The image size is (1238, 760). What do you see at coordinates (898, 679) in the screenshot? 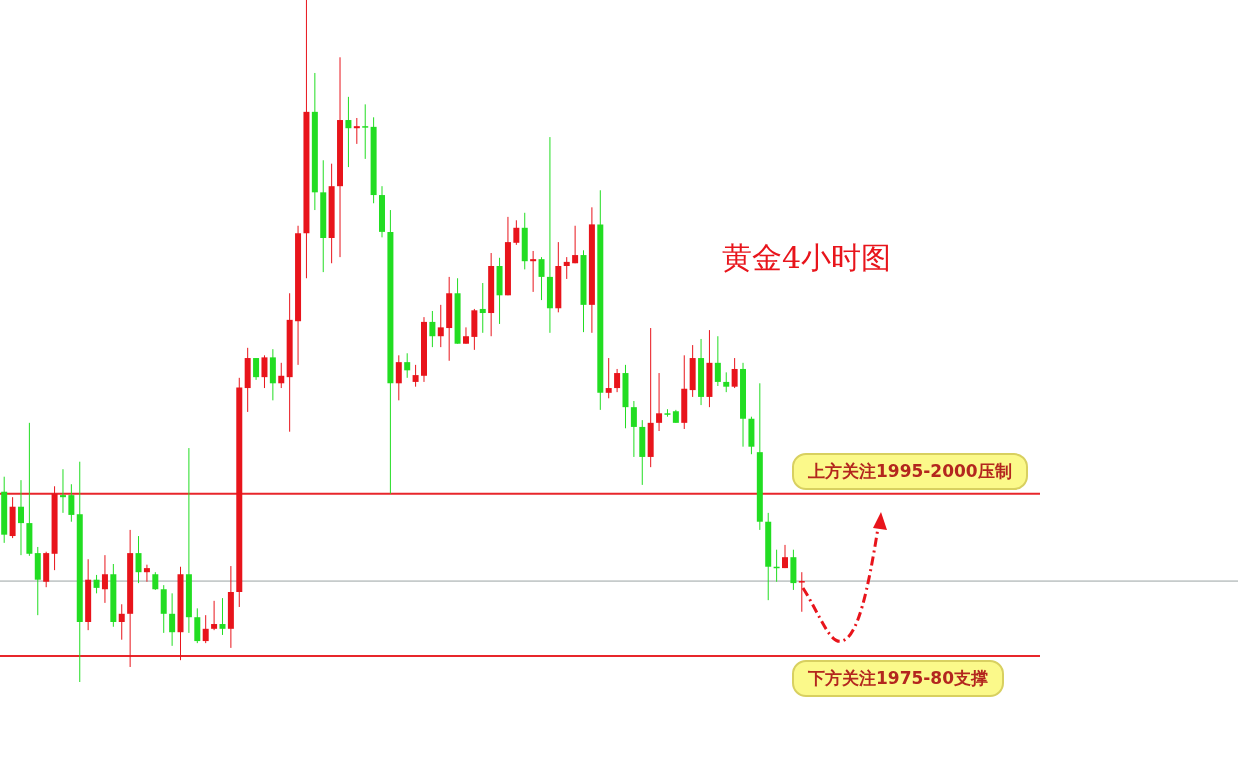
I see `ref-line-label: 下方关注1975-80支撑` at bounding box center [898, 679].